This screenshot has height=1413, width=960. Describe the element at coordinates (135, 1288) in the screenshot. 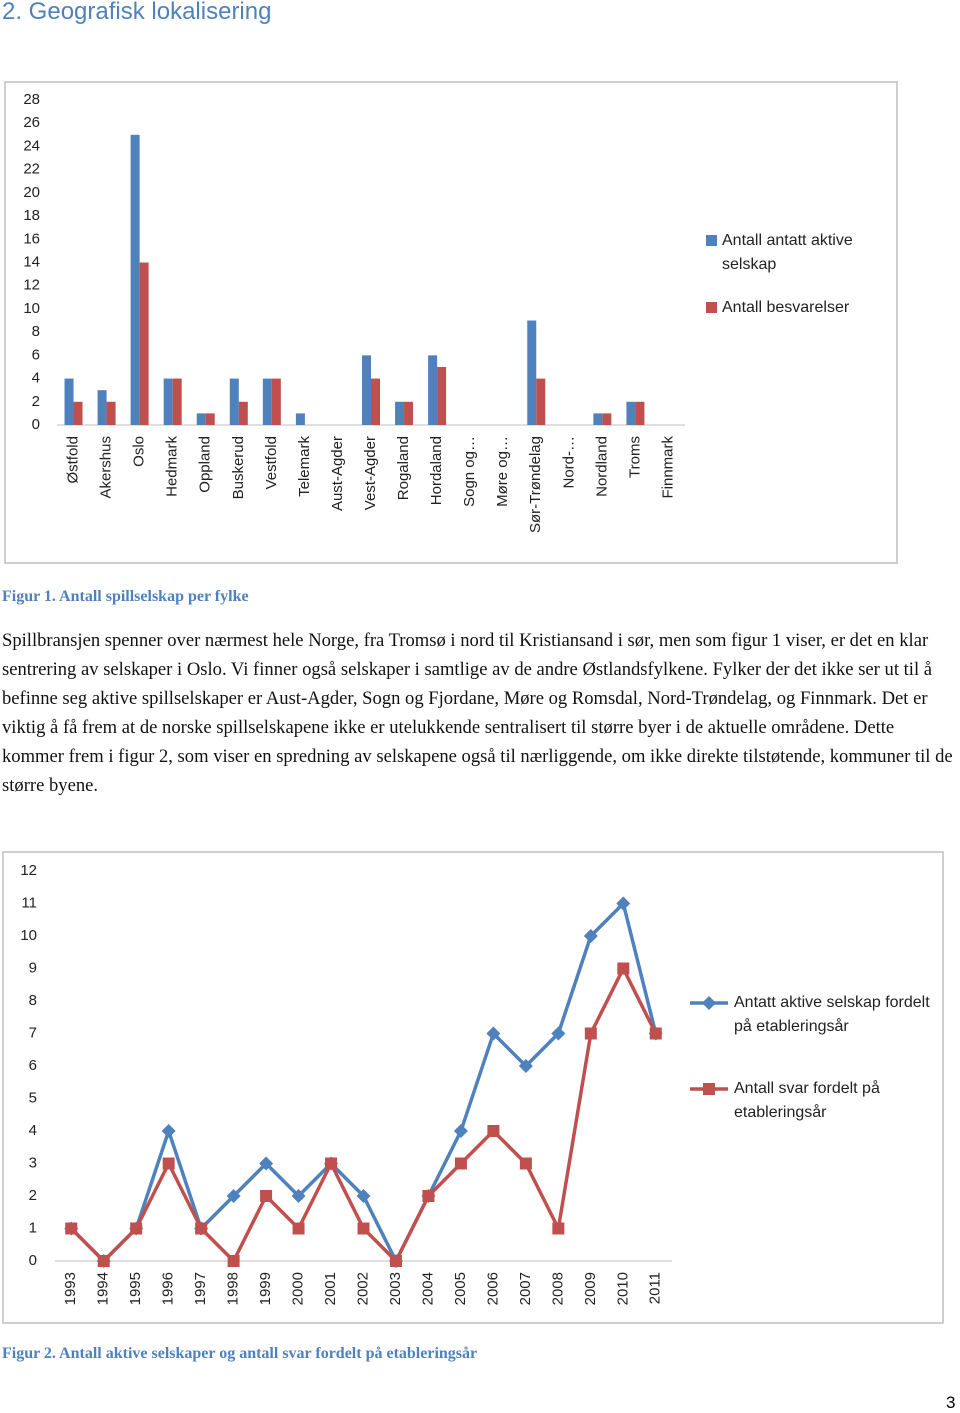

I see `x-tick-label: 1995` at that location.